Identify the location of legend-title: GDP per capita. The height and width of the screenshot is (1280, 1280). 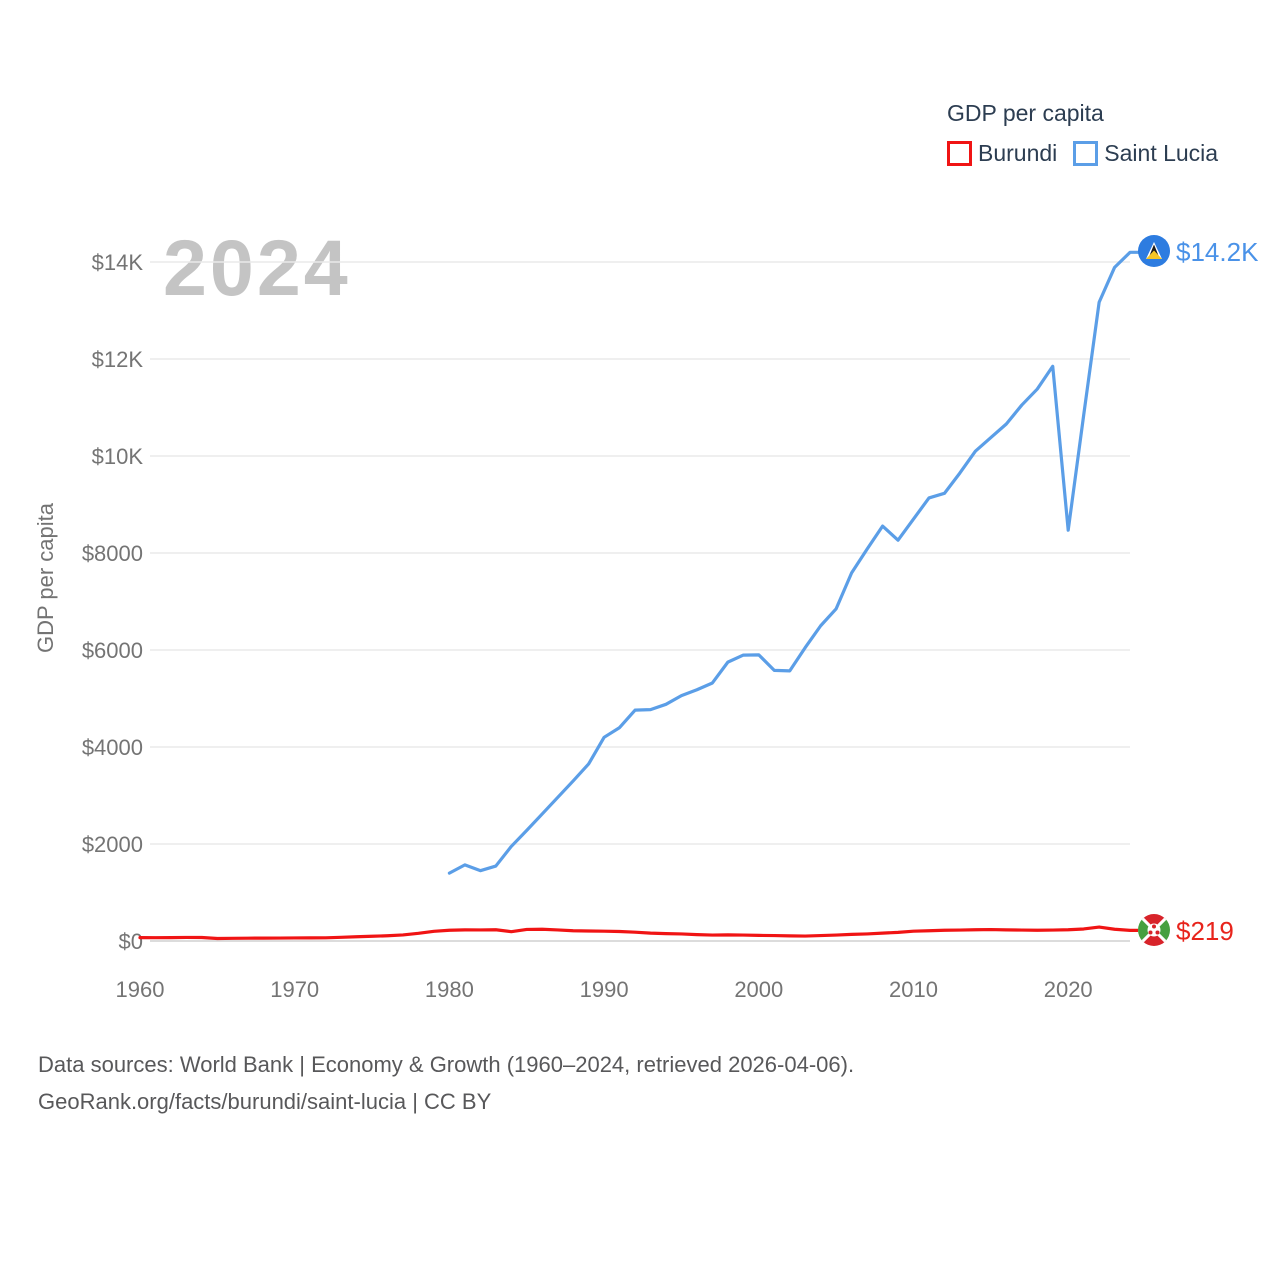
(1025, 113).